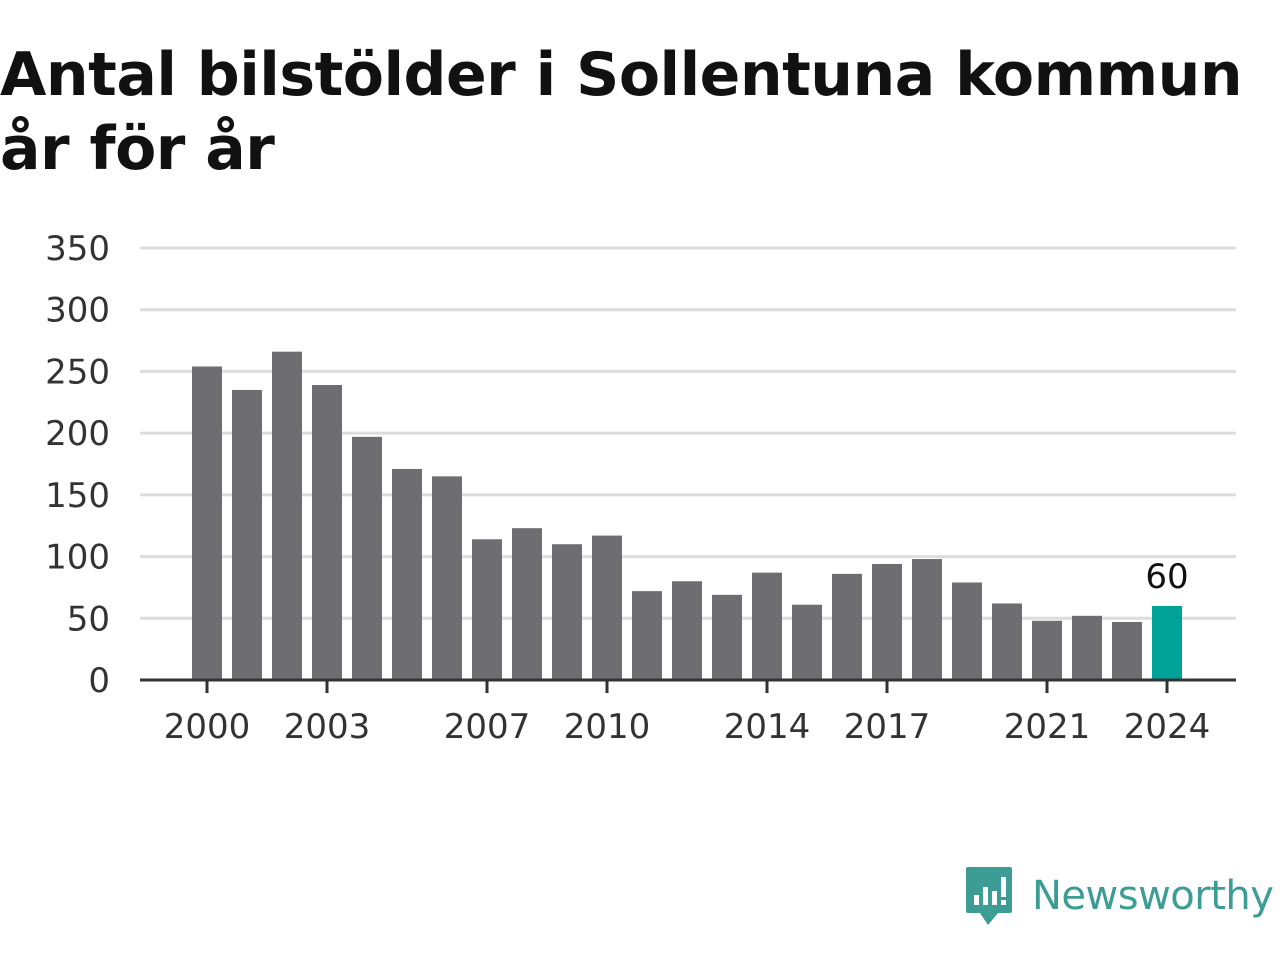  I want to click on x-tick-label: 2003, so click(327, 727).